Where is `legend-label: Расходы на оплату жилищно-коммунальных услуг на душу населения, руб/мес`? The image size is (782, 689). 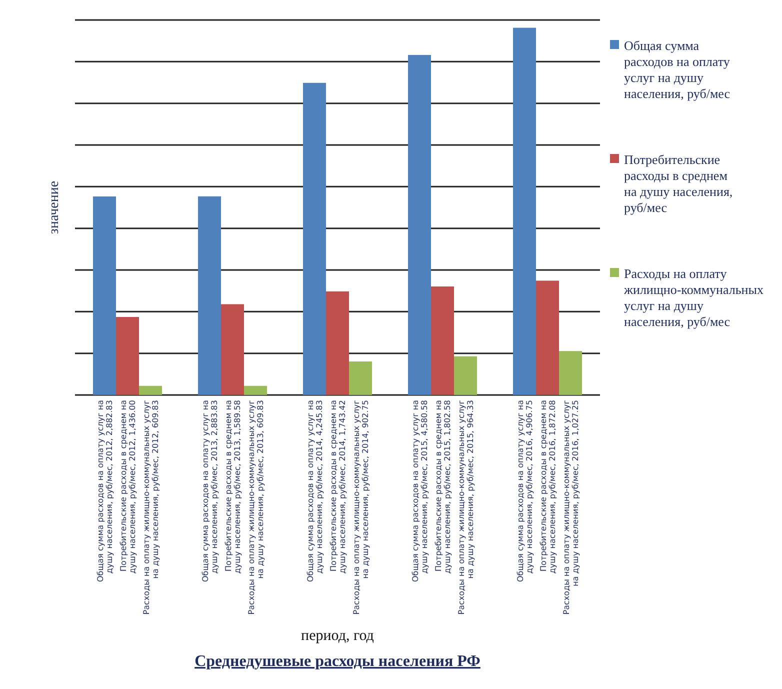 legend-label: Расходы на оплату жилищно-коммунальных услуг на душу населения, руб/мес is located at coordinates (693, 297).